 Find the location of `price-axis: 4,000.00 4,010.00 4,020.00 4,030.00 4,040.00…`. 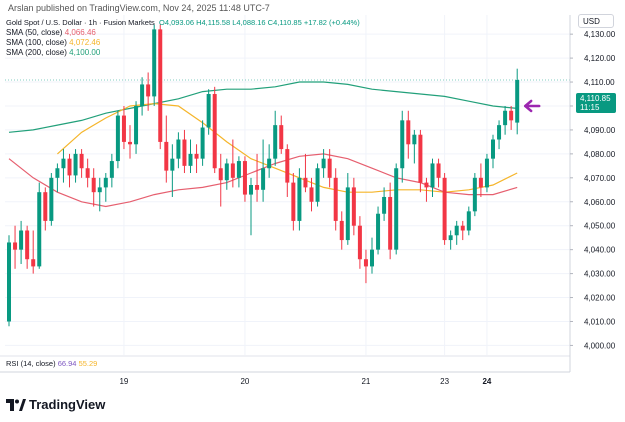

price-axis: 4,000.00 4,010.00 4,020.00 4,030.00 4,040.00… is located at coordinates (592, 193).